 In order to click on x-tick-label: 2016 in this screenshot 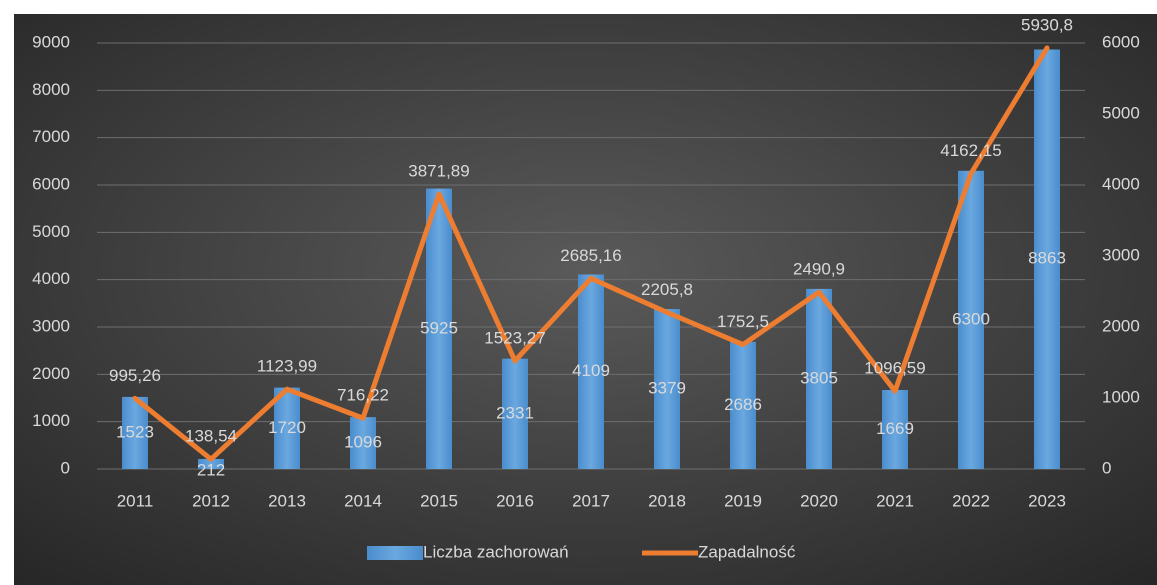, I will do `click(515, 500)`.